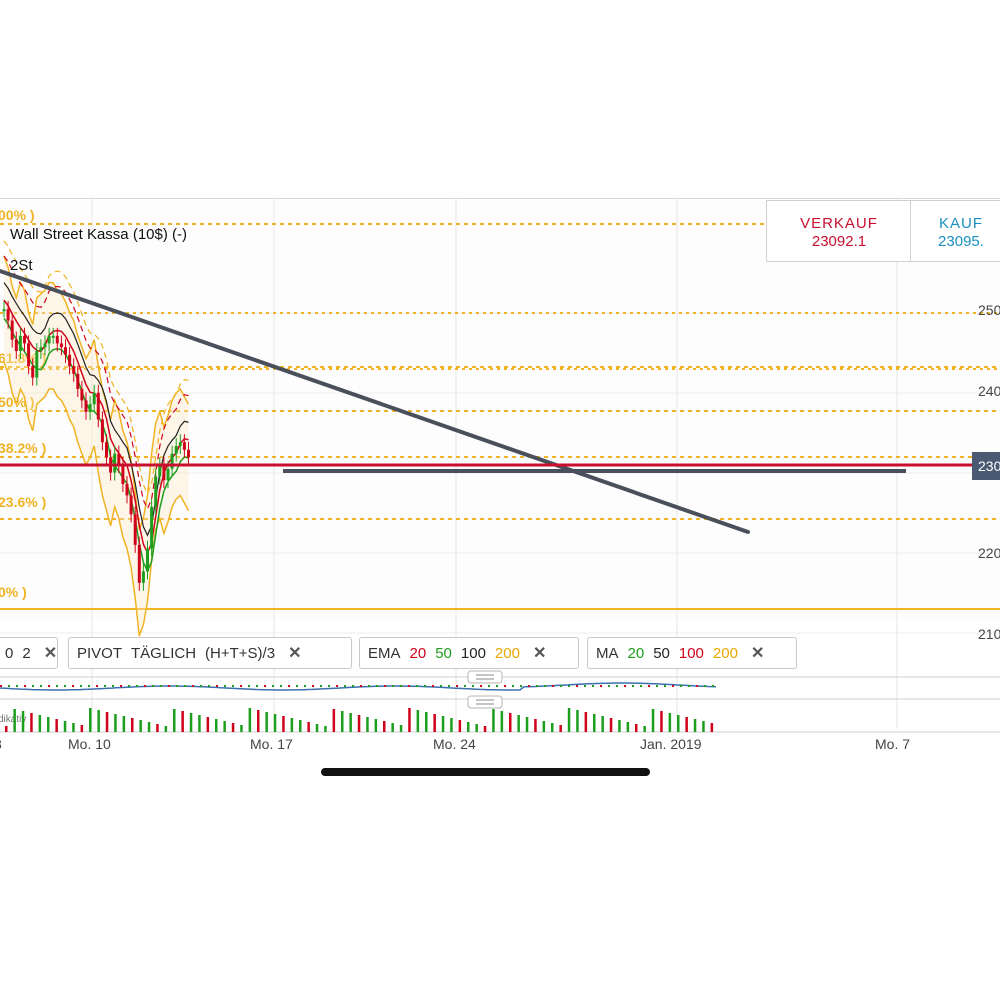  Describe the element at coordinates (473, 653) in the screenshot. I see `ema-period-100: 100` at that location.